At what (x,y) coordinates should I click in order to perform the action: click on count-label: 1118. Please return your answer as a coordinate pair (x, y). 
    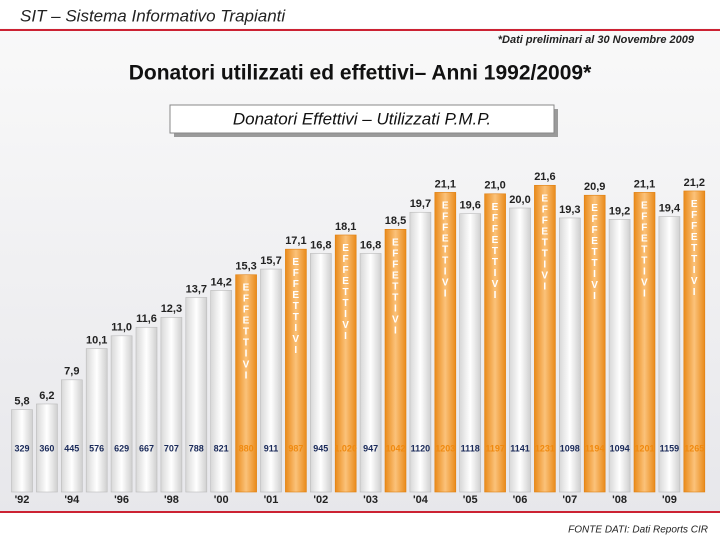
    Looking at the image, I should click on (470, 448).